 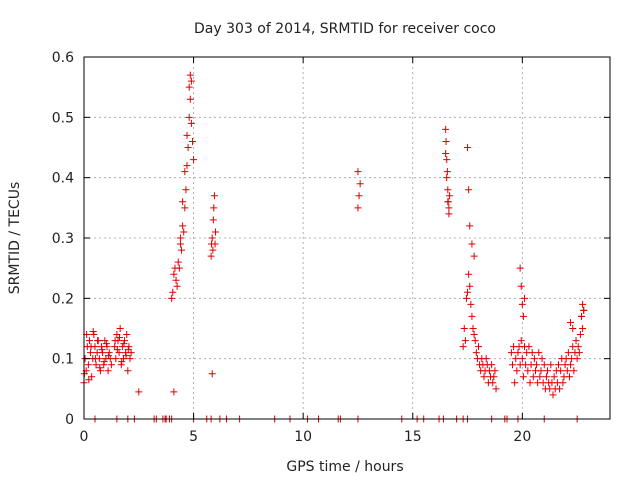 I want to click on x-tick-label: 15, so click(x=413, y=437).